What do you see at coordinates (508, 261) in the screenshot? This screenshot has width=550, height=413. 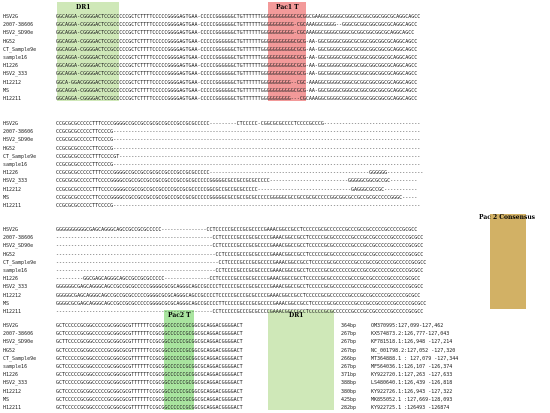 I see `pac2-consensus-highlight` at bounding box center [508, 261].